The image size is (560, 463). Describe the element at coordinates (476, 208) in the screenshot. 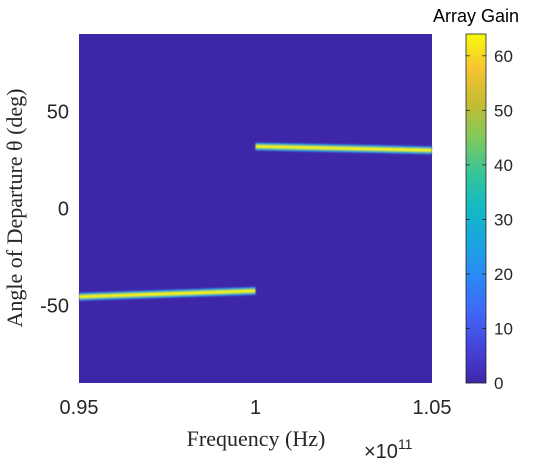

I see `colorbar` at that location.